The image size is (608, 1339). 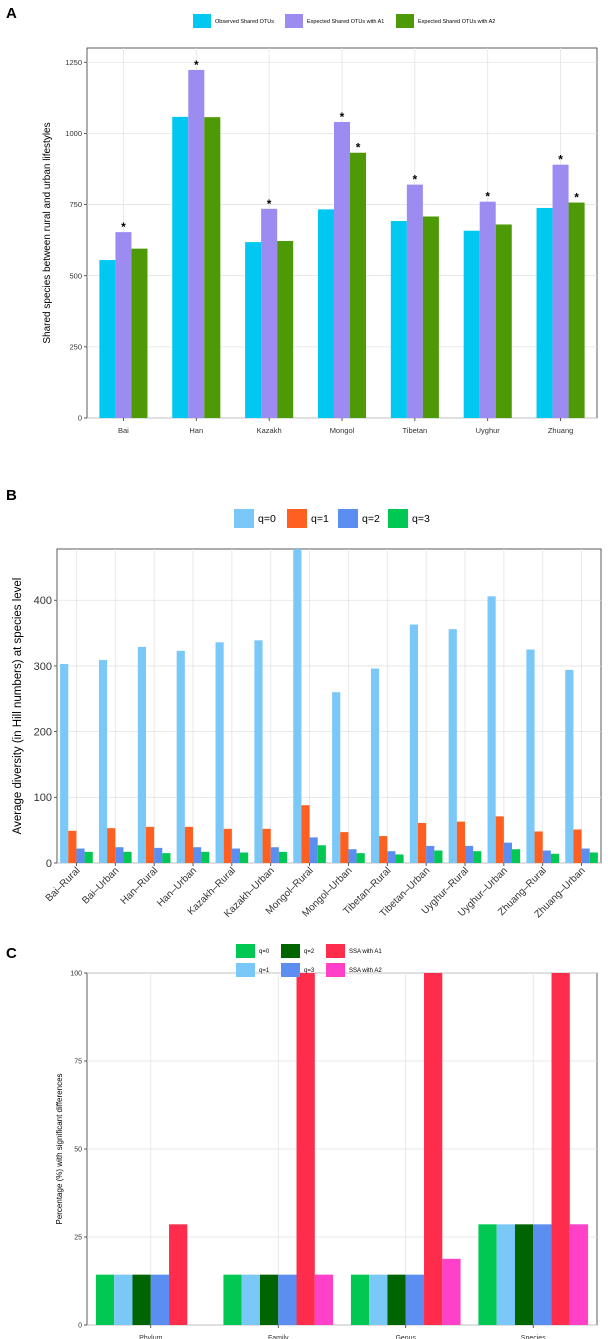 I want to click on b-ytick-label: 100, so click(x=43, y=798).